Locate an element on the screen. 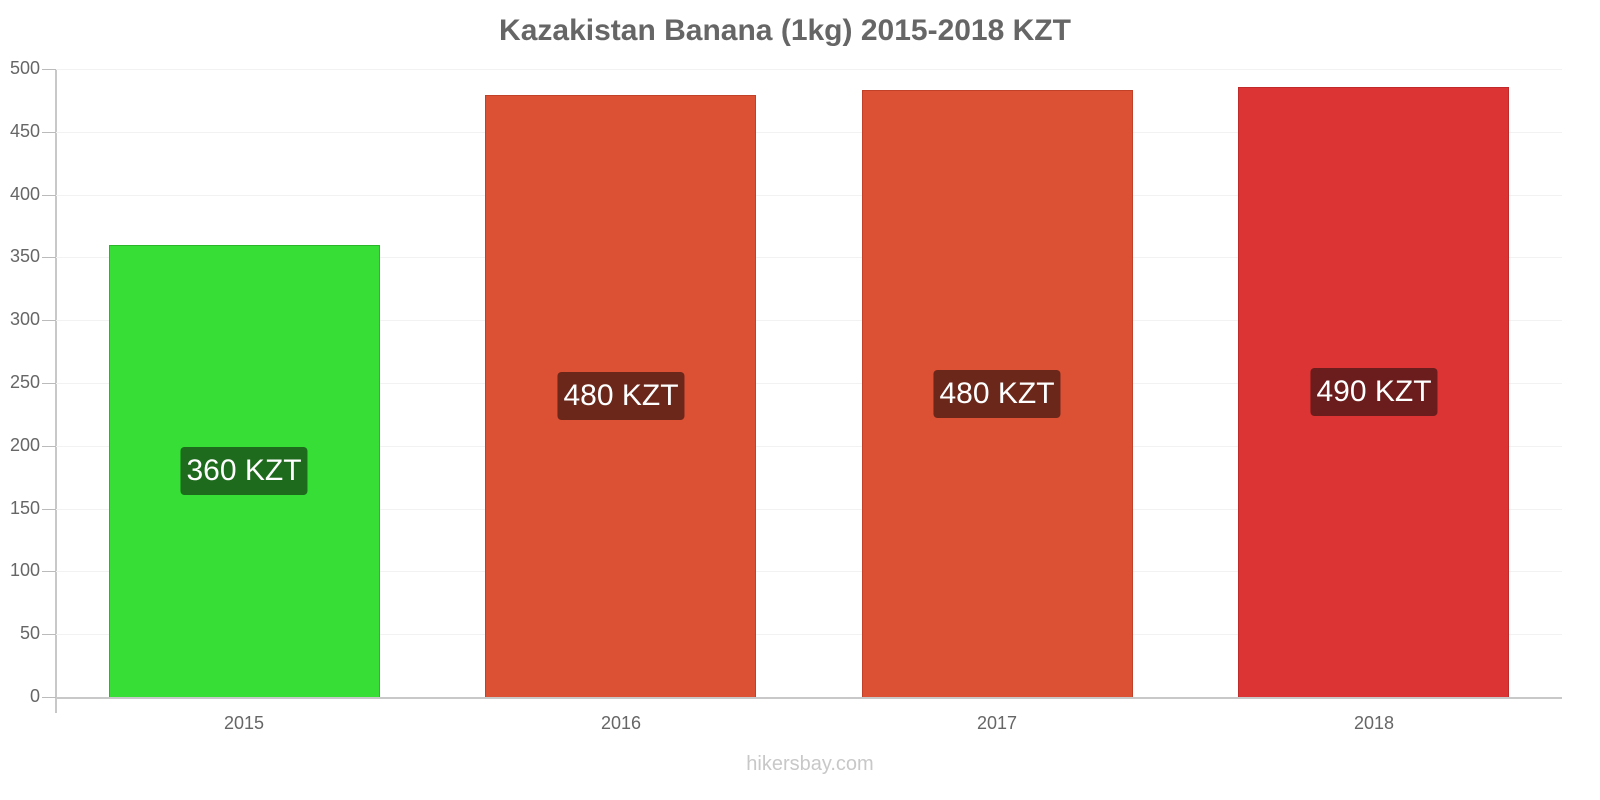  x-tick-label: 2017 is located at coordinates (997, 723).